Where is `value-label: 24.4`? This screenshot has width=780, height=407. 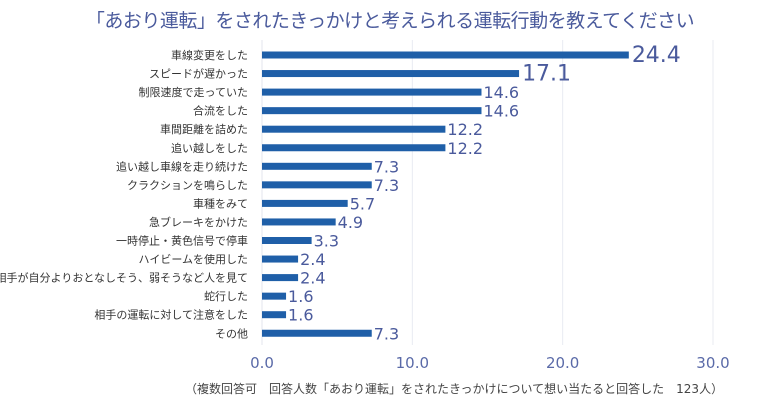
value-label: 24.4 is located at coordinates (656, 55).